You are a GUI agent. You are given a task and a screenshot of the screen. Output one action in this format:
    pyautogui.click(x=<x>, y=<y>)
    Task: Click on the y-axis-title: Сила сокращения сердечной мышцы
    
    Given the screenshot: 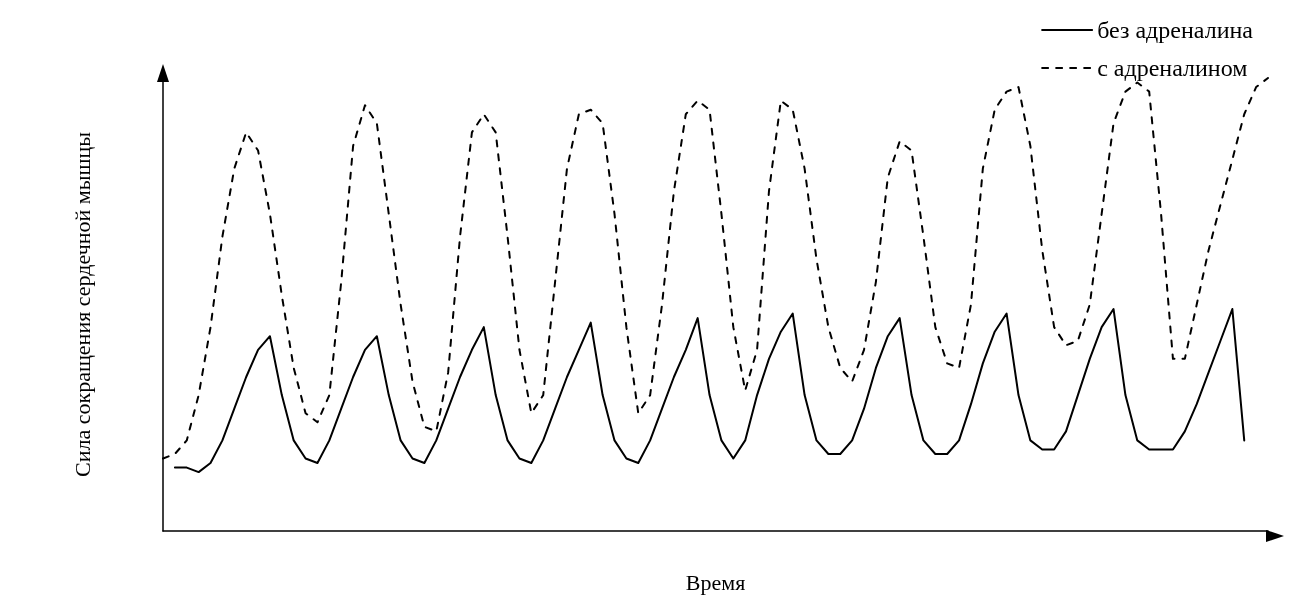 What is the action you would take?
    pyautogui.click(x=82, y=304)
    